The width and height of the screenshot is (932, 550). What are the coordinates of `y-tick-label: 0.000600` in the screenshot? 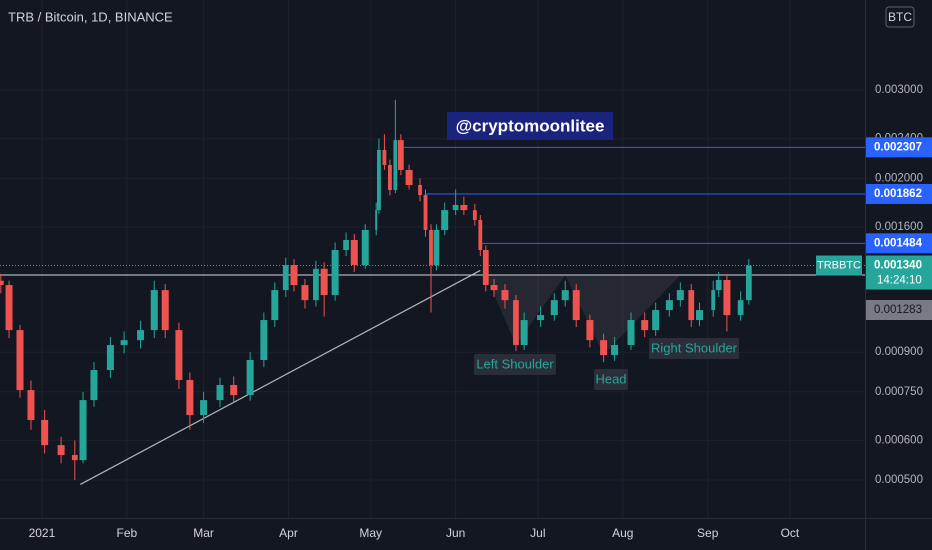 It's located at (899, 440).